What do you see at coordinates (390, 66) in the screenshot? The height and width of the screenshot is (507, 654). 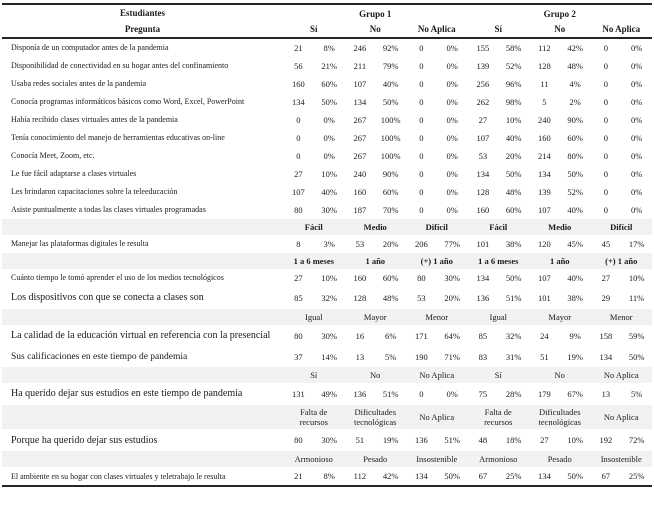 I see `percent-cell: 79%` at bounding box center [390, 66].